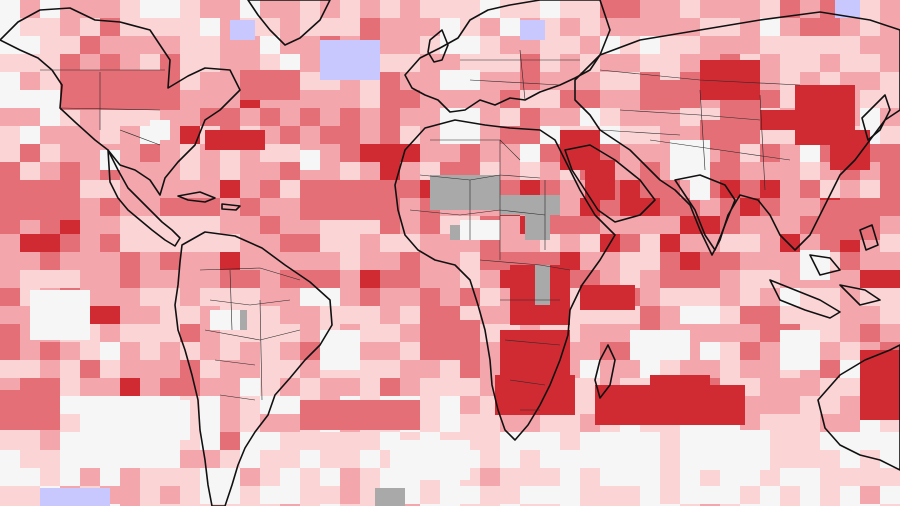 The image size is (900, 506). What do you see at coordinates (532, 30) in the screenshot?
I see `anomaly-cool-cell` at bounding box center [532, 30].